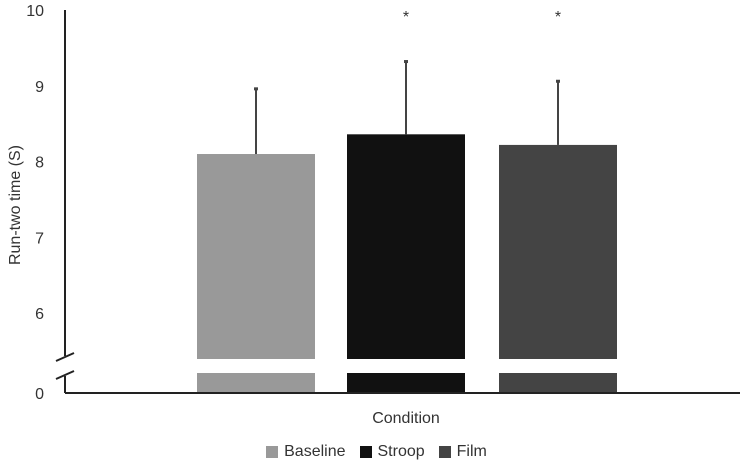 This screenshot has width=753, height=464. Describe the element at coordinates (256, 383) in the screenshot. I see `bar-baseline-lower` at that location.